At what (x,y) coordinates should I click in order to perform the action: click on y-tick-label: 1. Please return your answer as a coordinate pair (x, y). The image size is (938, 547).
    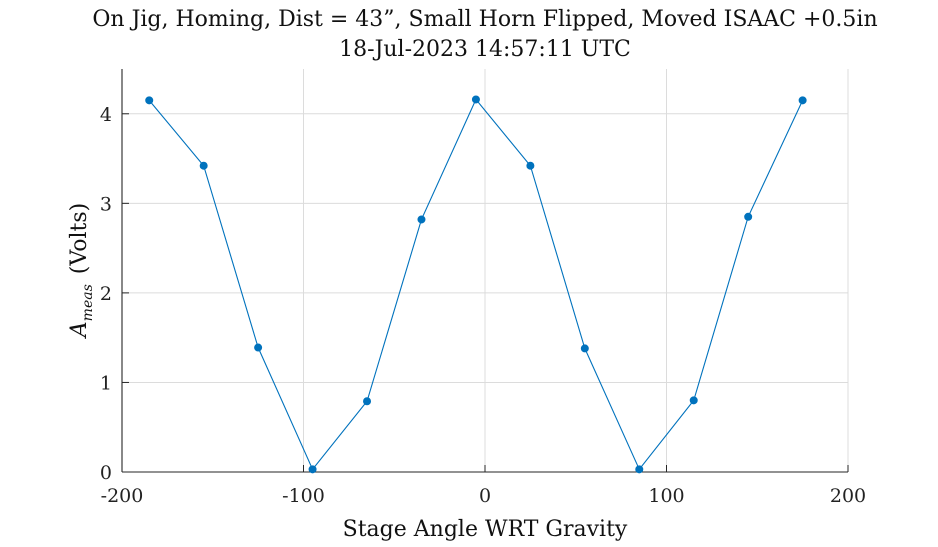
    Looking at the image, I should click on (106, 383).